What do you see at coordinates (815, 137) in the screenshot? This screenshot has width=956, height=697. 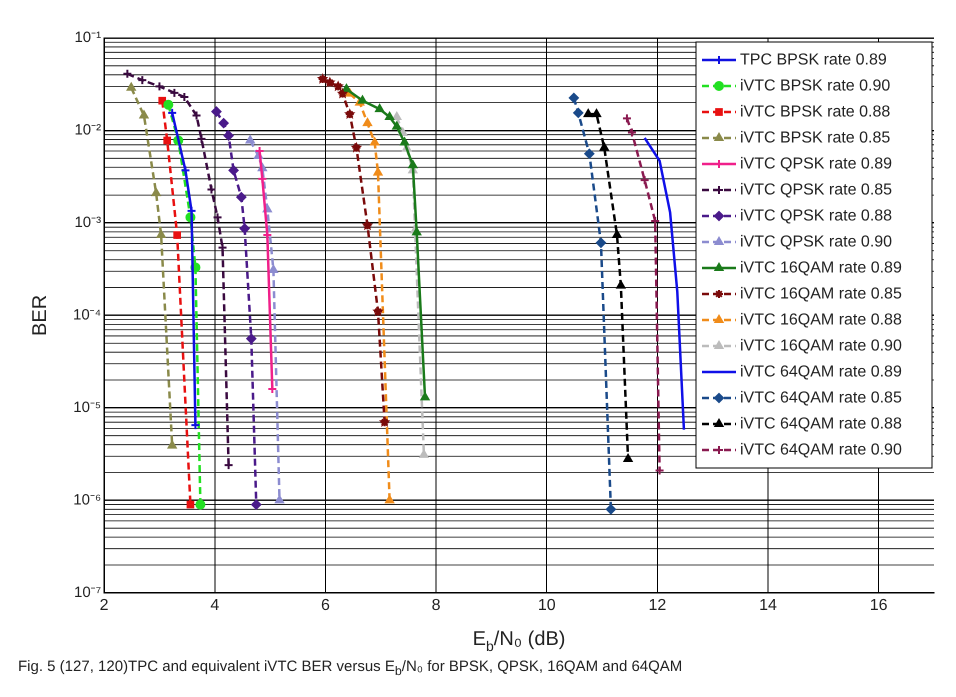 I see `legend-label: iVTC BPSK rate 0.85` at bounding box center [815, 137].